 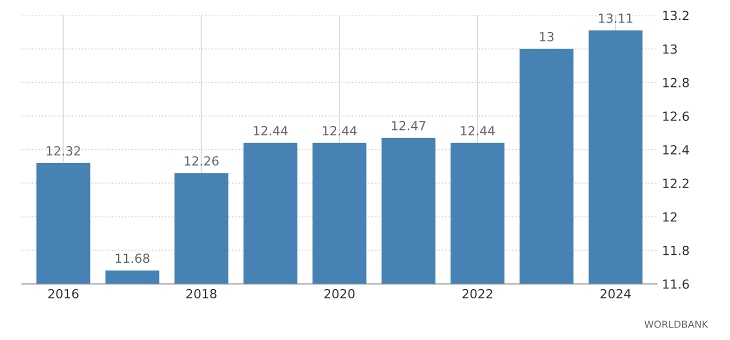 I want to click on x-tick-label: 2022, so click(x=477, y=293).